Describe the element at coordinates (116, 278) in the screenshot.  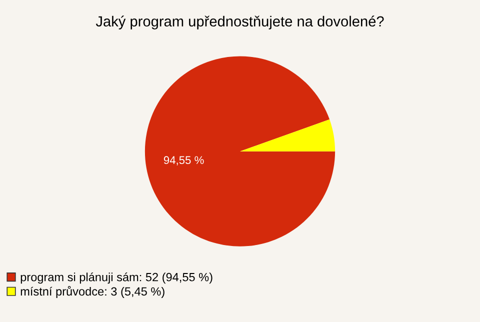
I see `legend-label: program si plánuji sám: 52 (94,55 %)` at that location.